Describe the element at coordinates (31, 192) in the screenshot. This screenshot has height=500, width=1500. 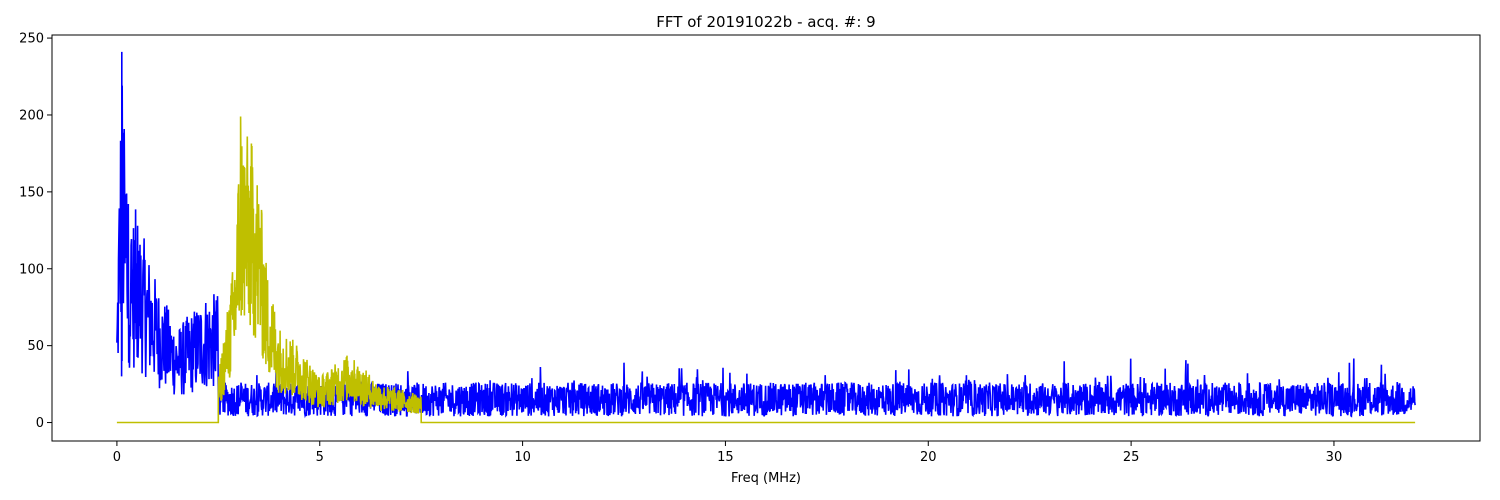
I see `y-tick-label: 150` at that location.